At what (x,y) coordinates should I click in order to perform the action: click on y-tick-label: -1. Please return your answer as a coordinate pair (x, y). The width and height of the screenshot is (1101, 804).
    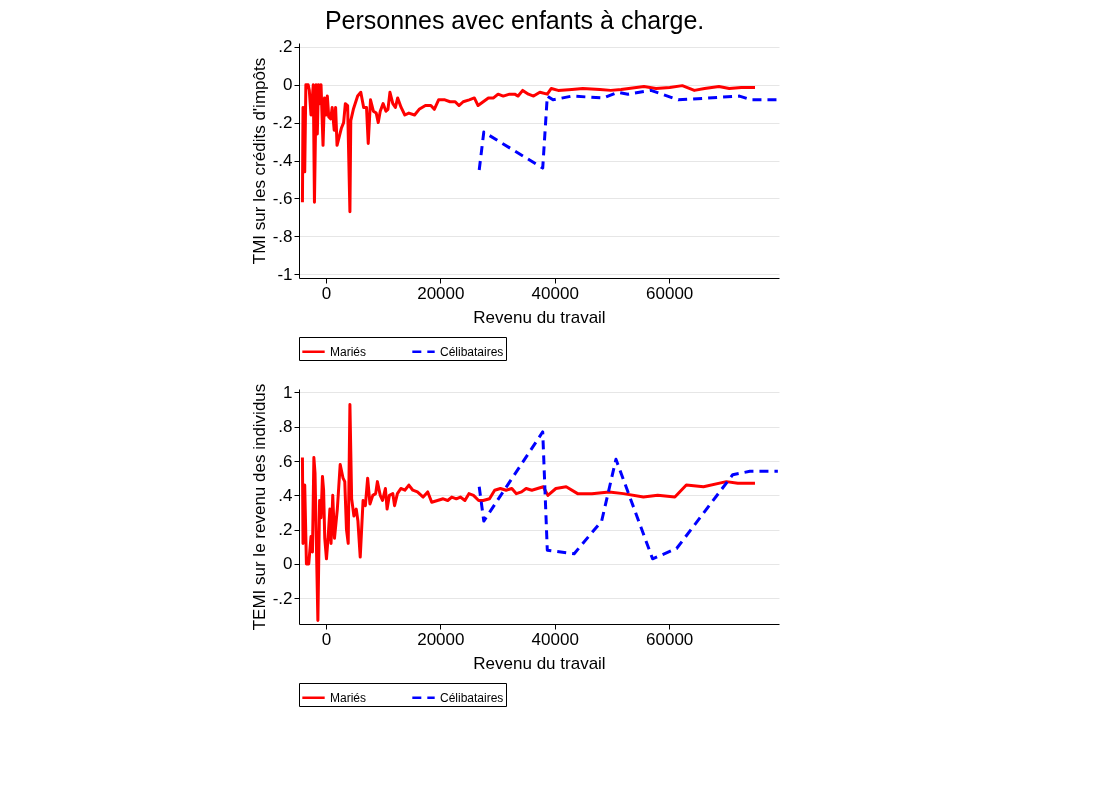
    Looking at the image, I should click on (285, 274).